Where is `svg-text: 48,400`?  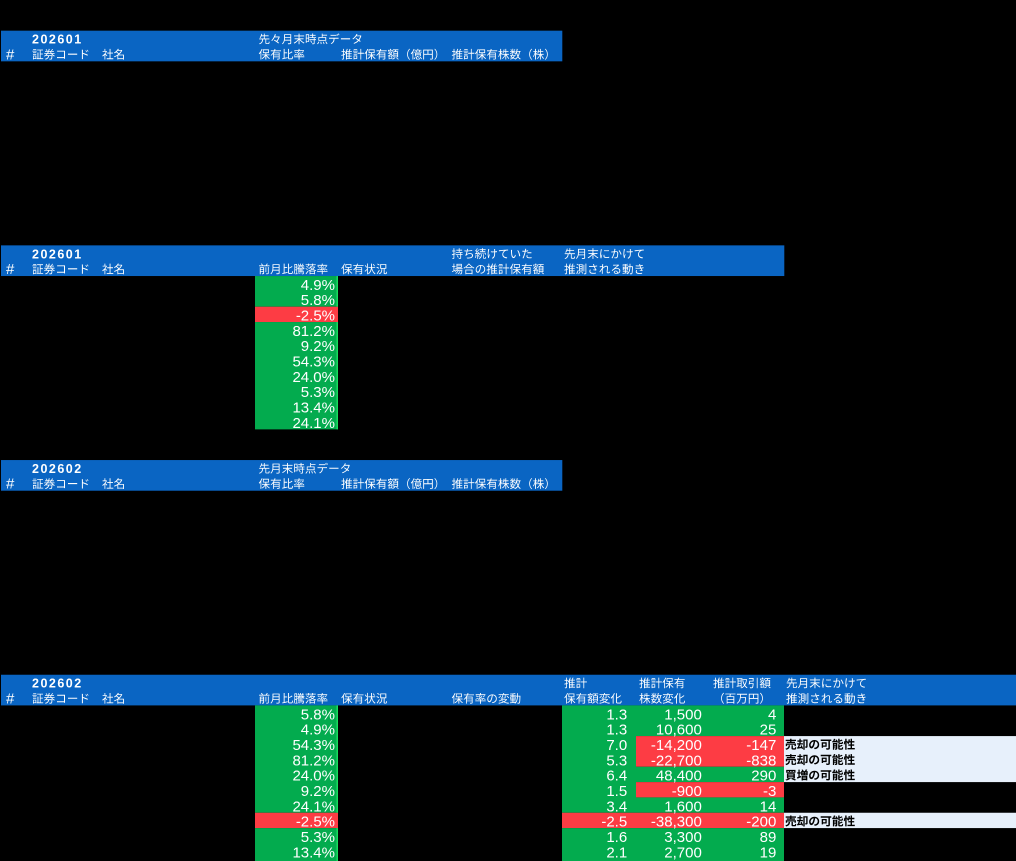 svg-text: 48,400 is located at coordinates (679, 776).